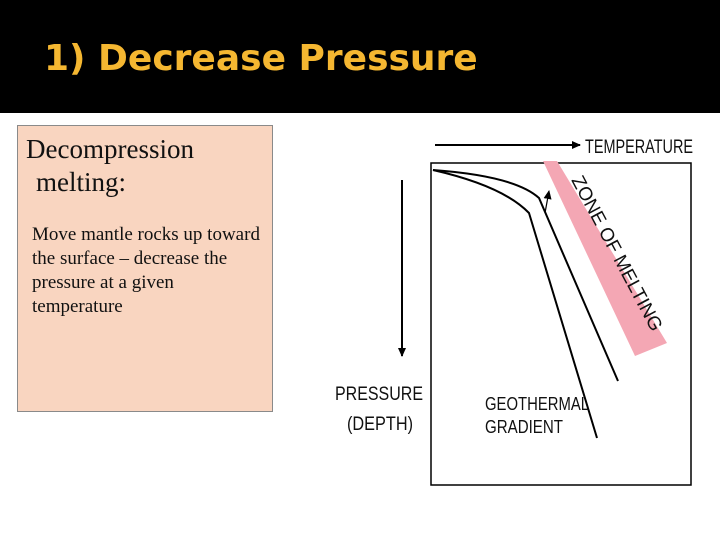  I want to click on text-box-heading: Decompression melting:, so click(110, 165).